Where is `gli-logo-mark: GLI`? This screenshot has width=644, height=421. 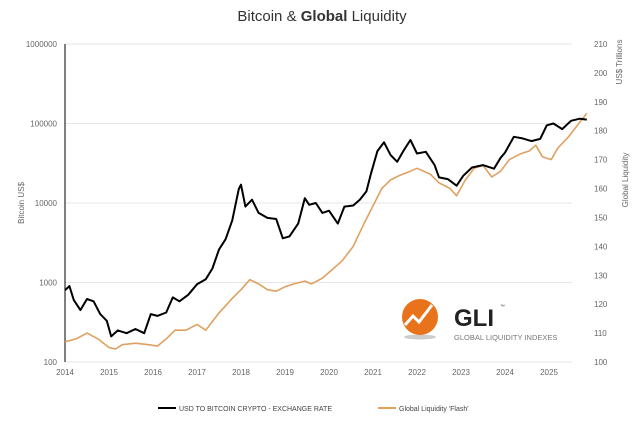
gli-logo-mark: GLI is located at coordinates (474, 318).